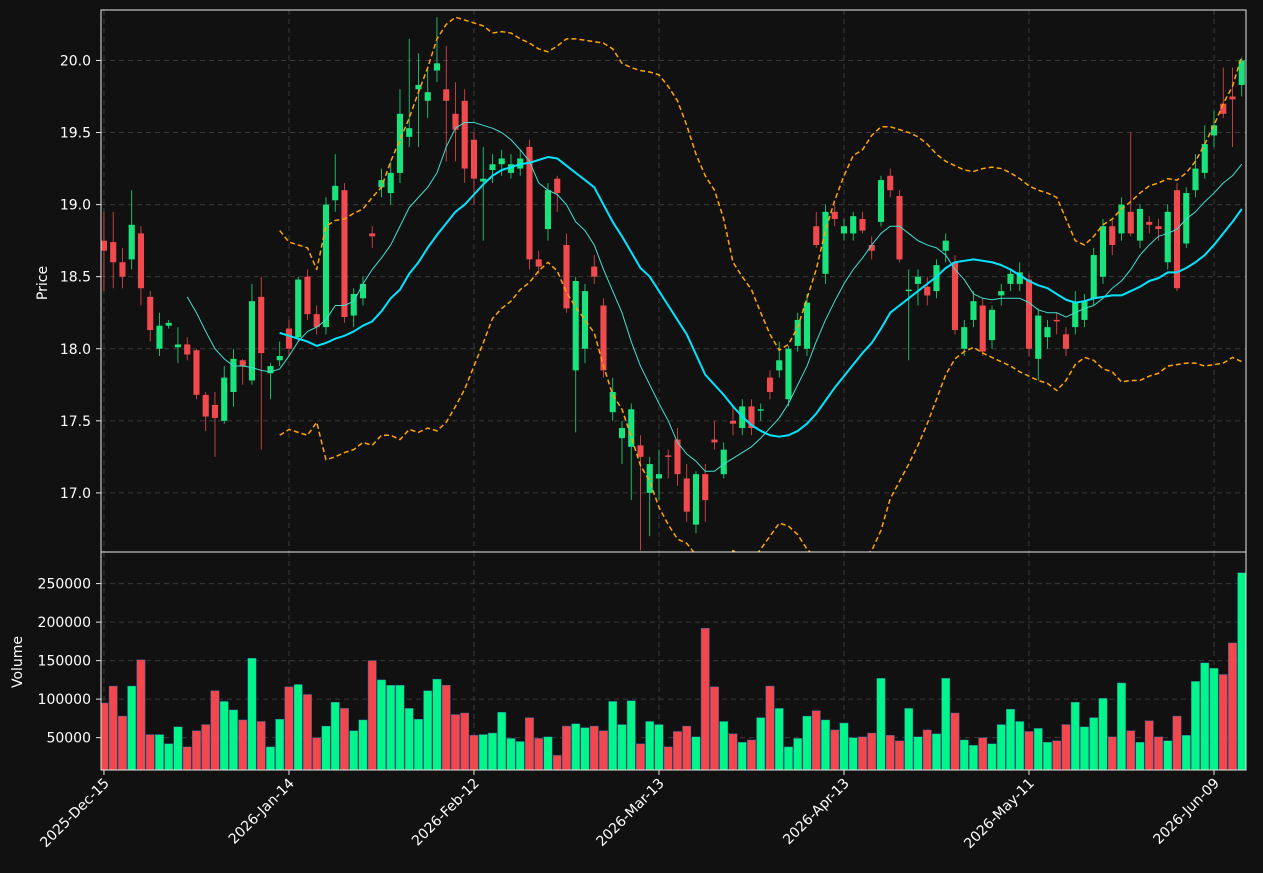 The width and height of the screenshot is (1263, 873). I want to click on price-axis-label: Price, so click(43, 283).